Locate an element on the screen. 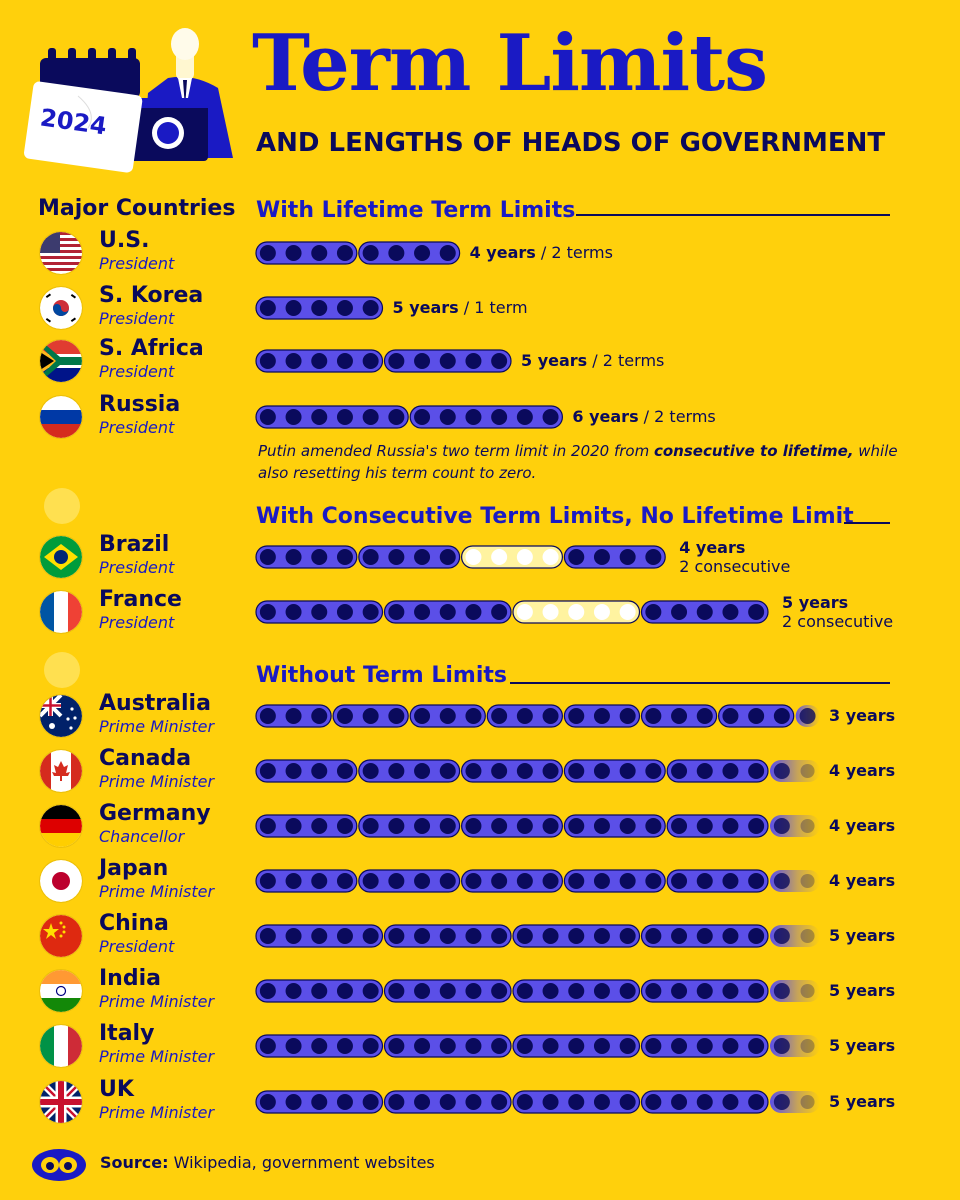  country-name: China is located at coordinates (134, 923).